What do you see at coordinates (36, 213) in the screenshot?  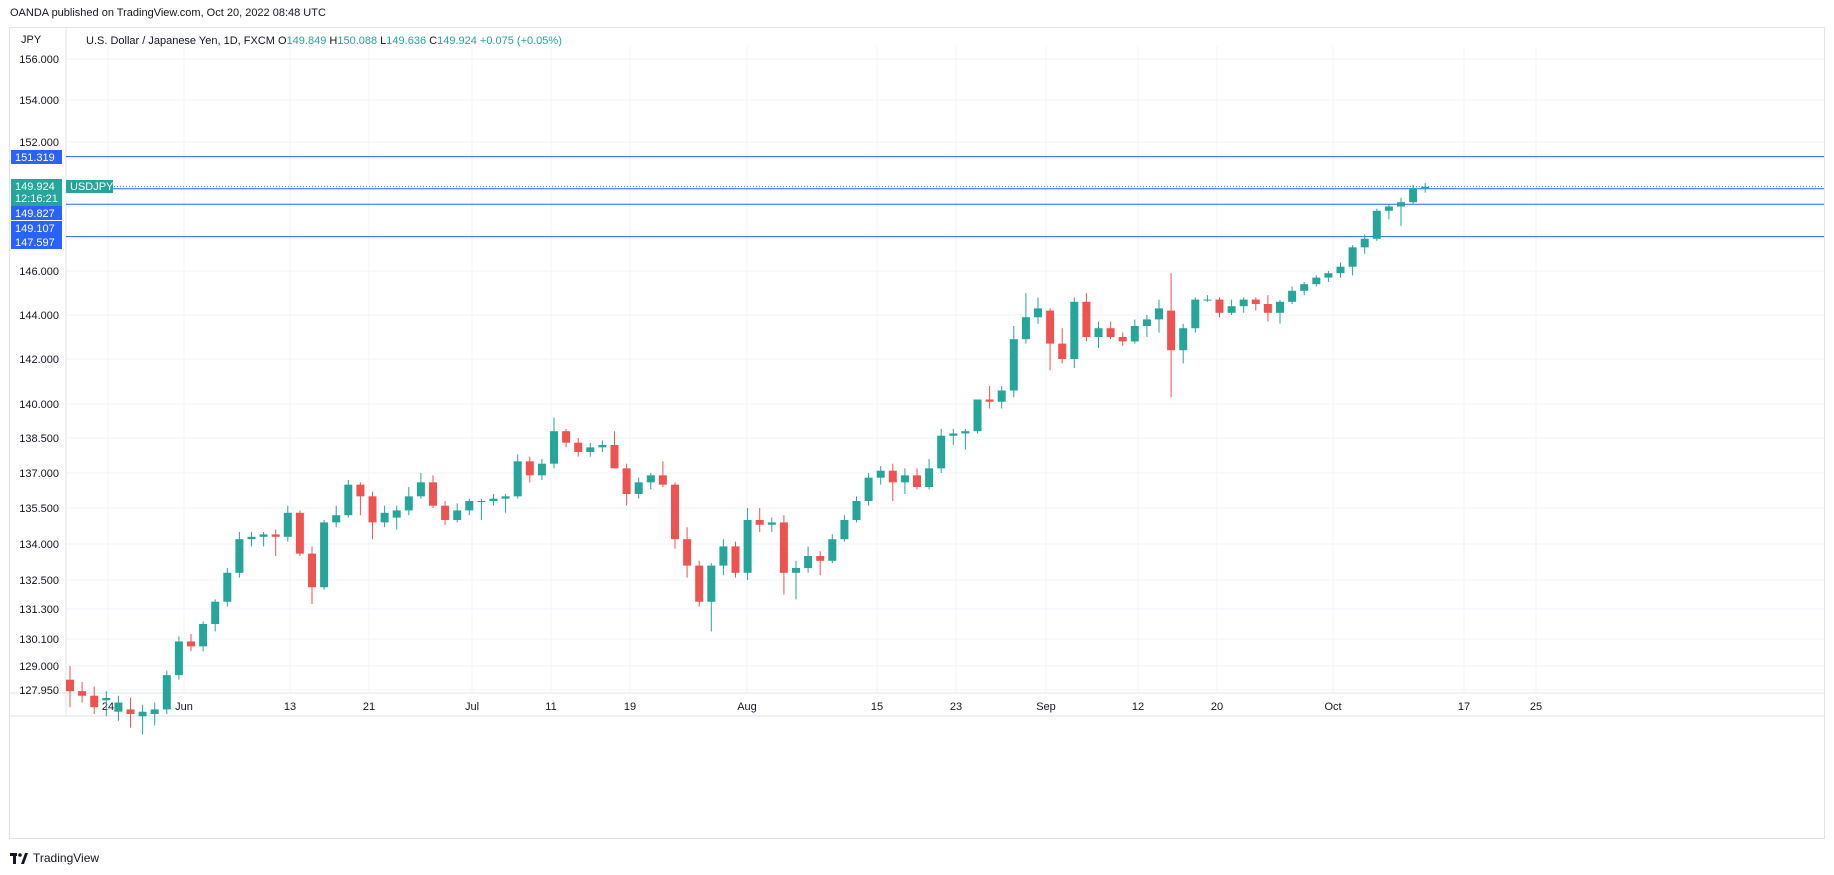 I see `price-tag-149827: 149.827` at bounding box center [36, 213].